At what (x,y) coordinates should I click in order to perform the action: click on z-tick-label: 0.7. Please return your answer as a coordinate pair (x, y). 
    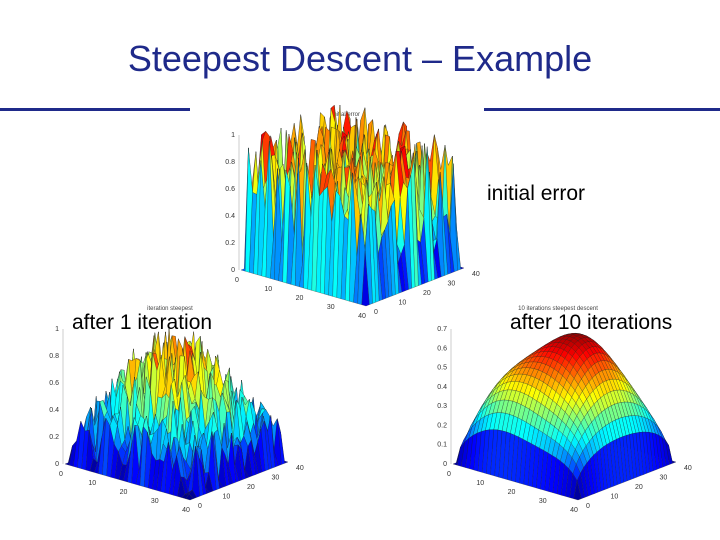
    Looking at the image, I should click on (442, 329).